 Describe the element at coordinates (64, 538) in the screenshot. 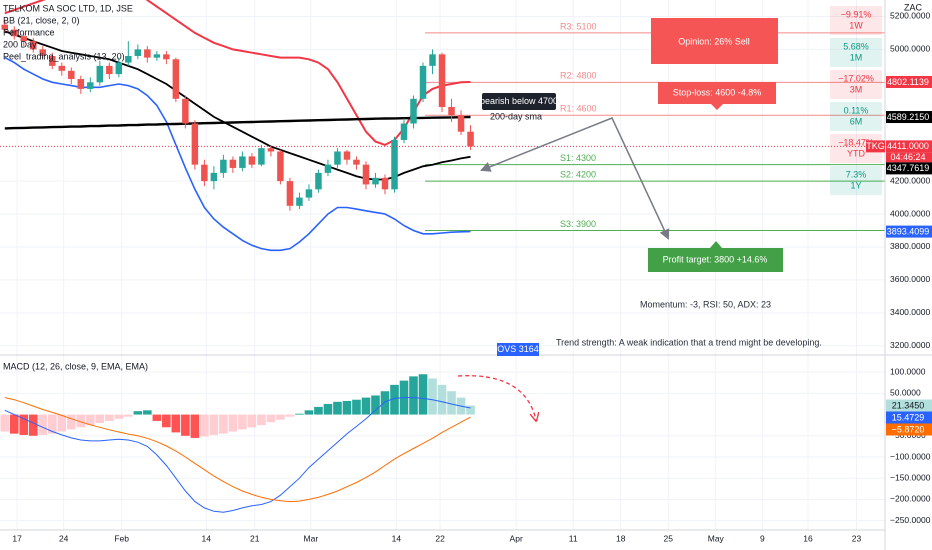

I see `x-tick-label: 24` at that location.